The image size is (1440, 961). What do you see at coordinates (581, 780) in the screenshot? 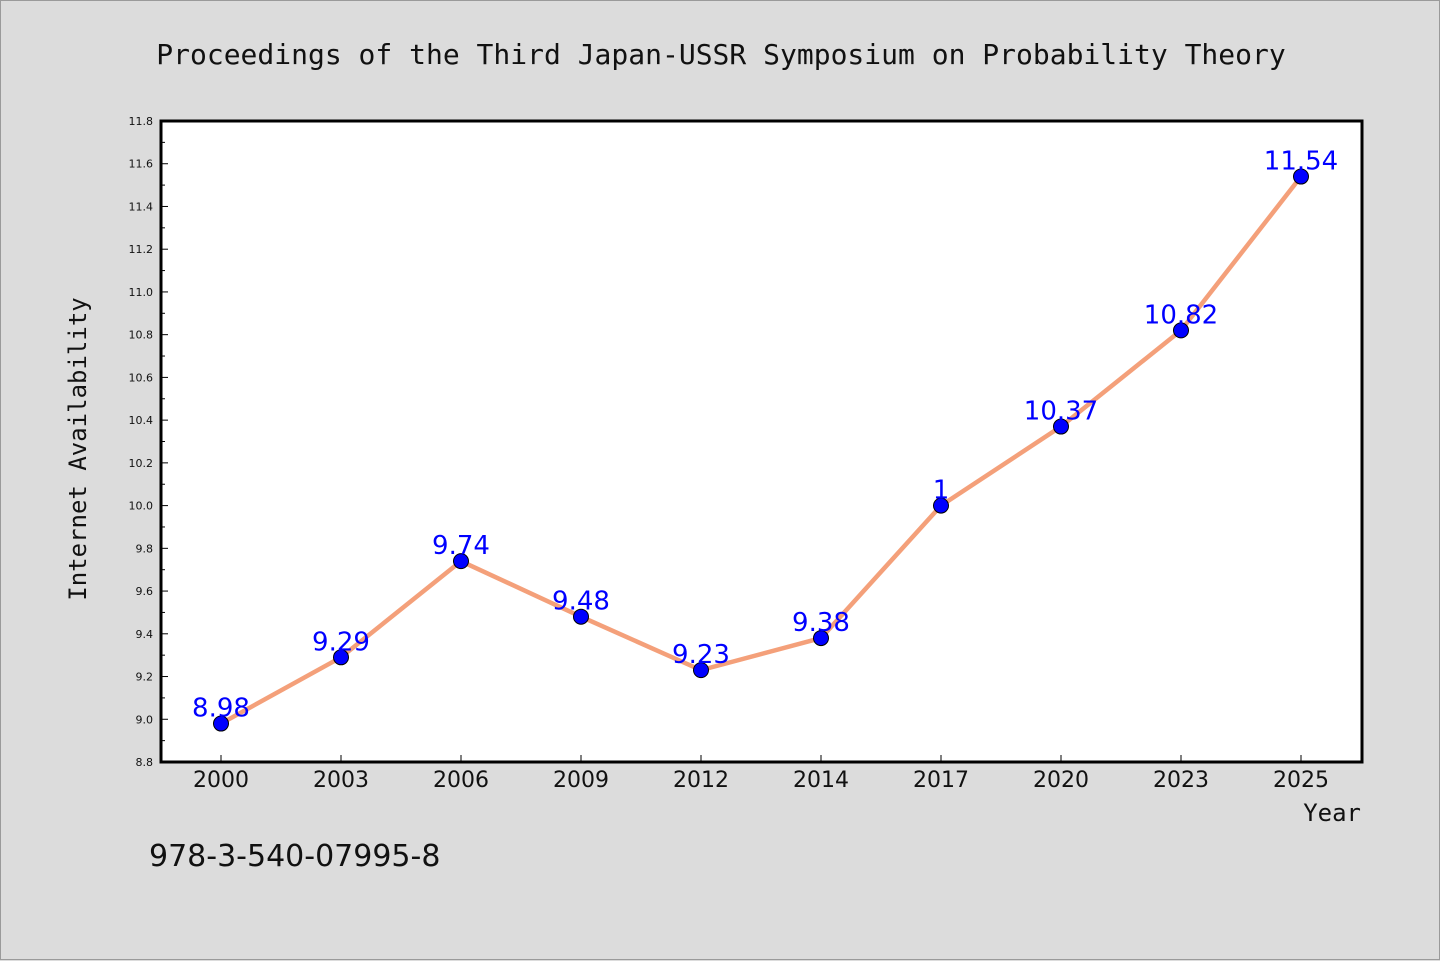
I see `x-tick-label: 2009` at bounding box center [581, 780].